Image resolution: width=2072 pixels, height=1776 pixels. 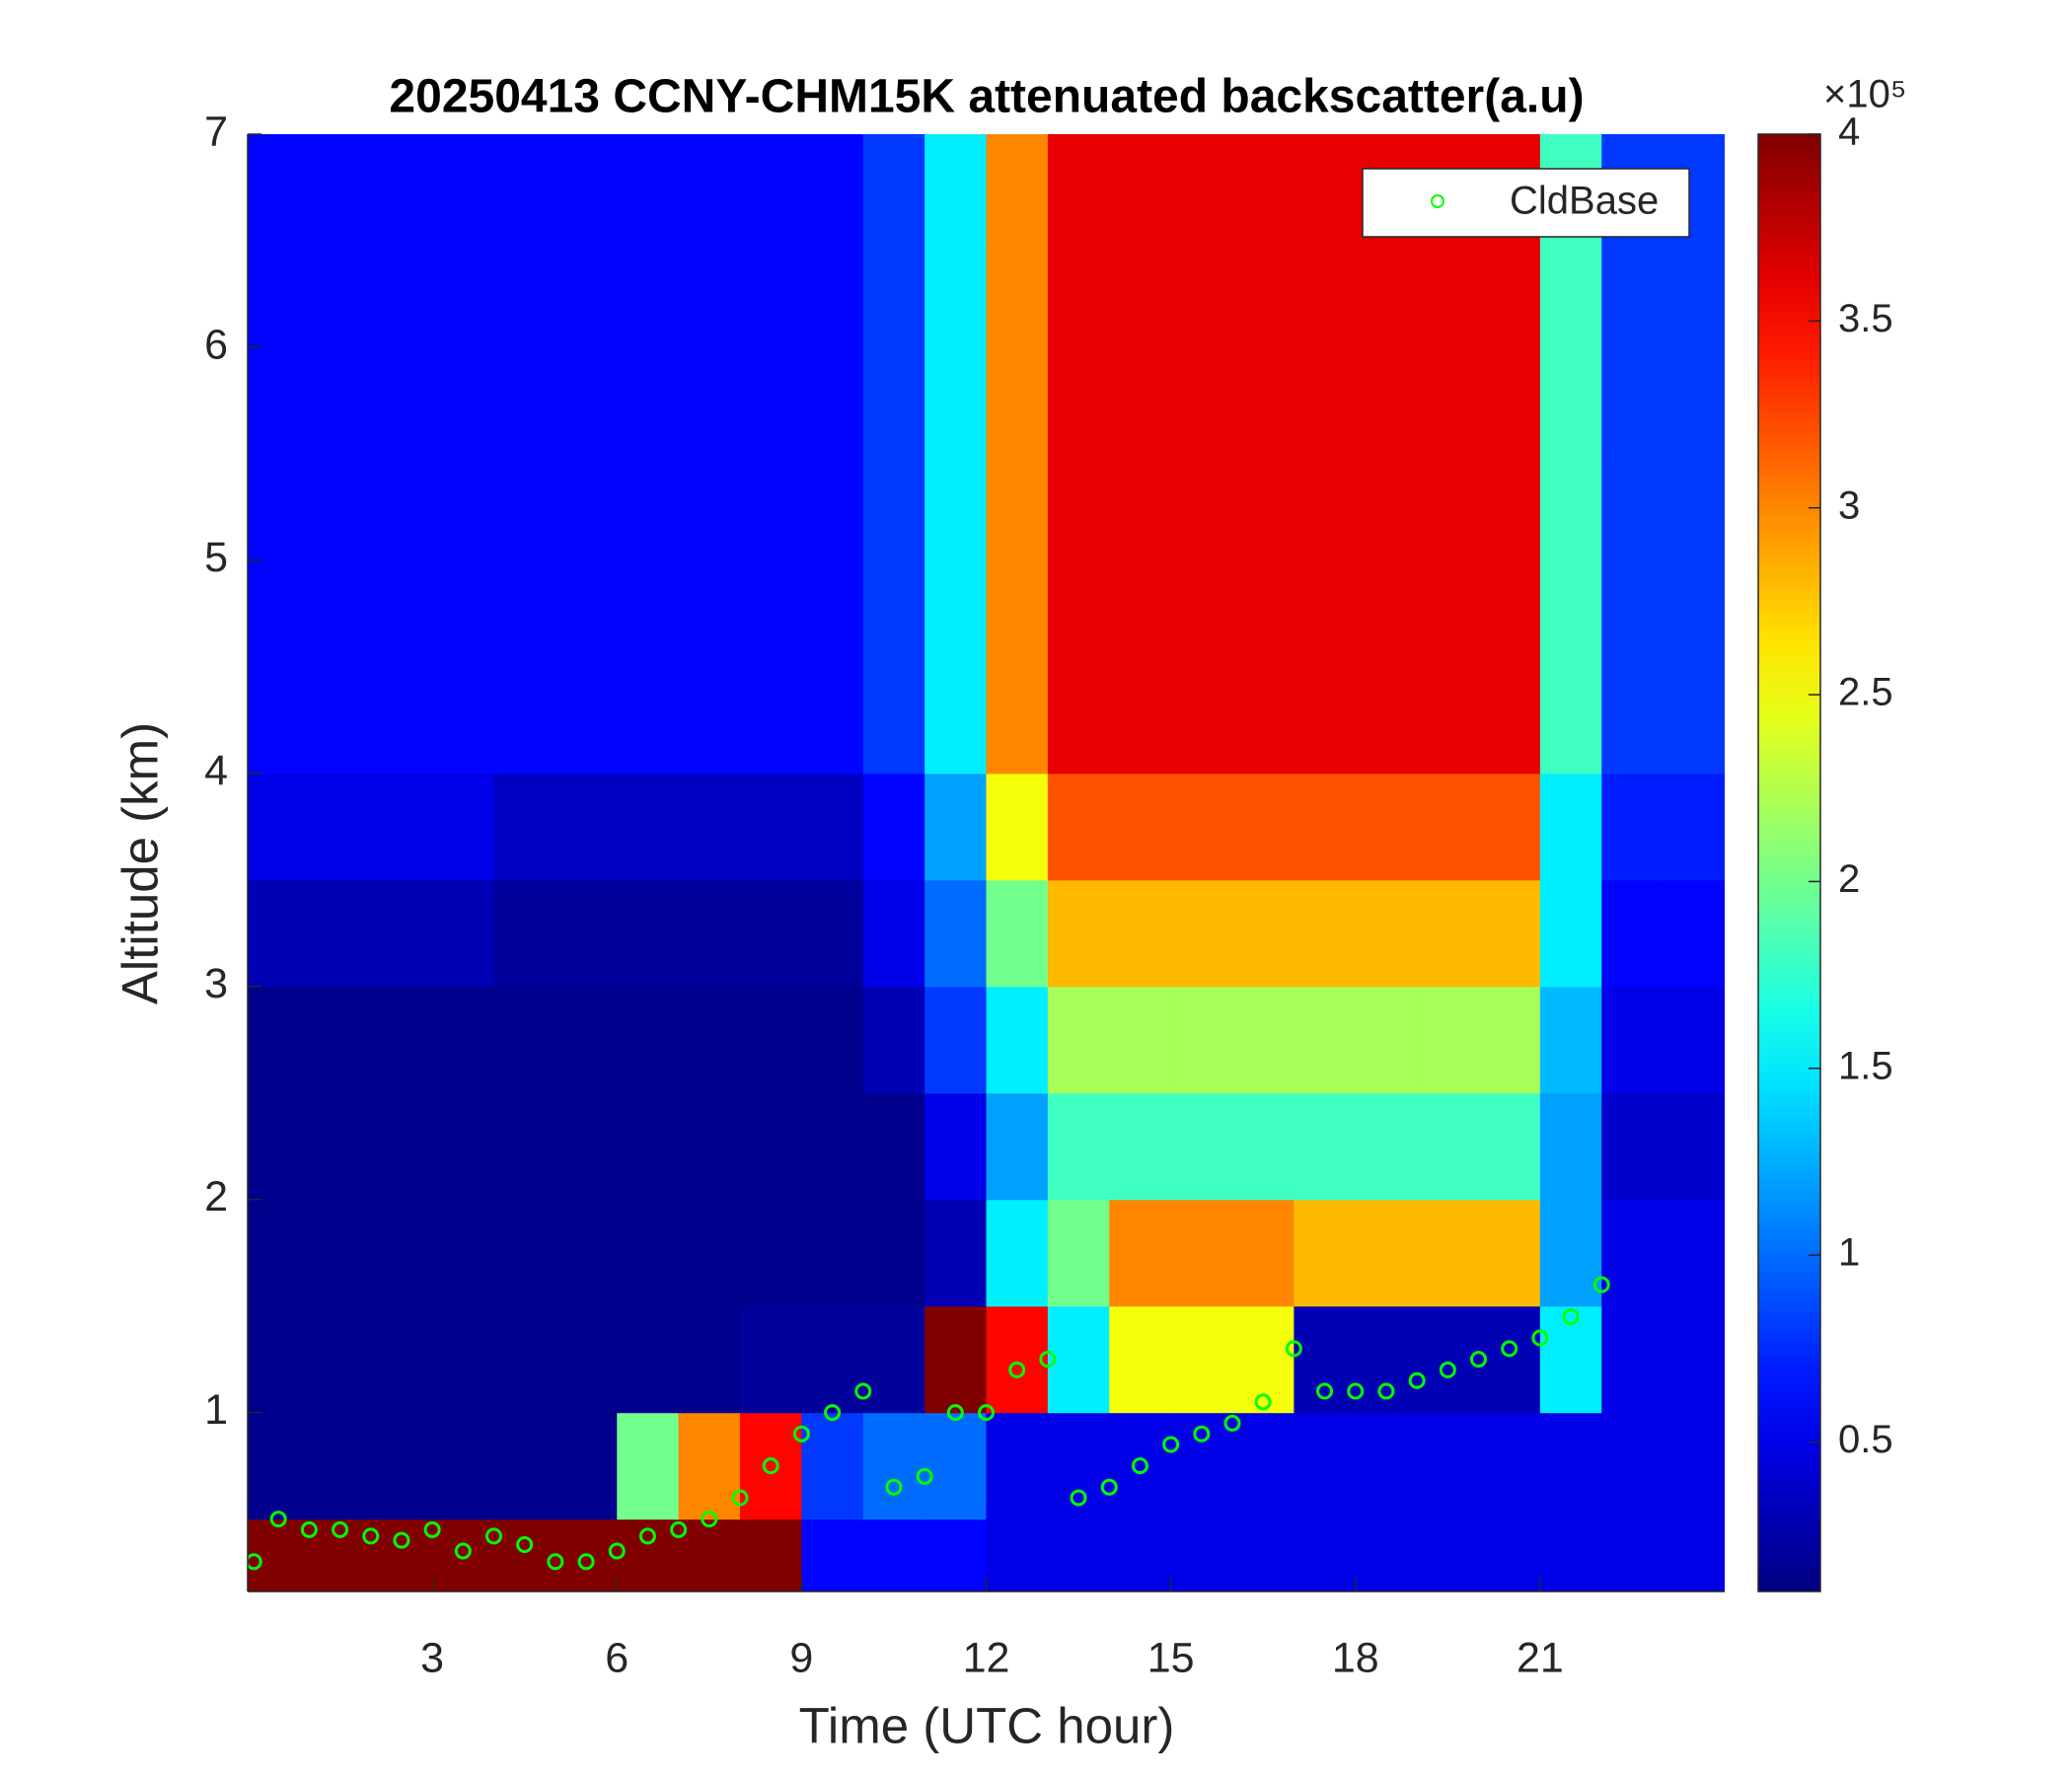 What do you see at coordinates (1438, 201) in the screenshot?
I see `legend-marker` at bounding box center [1438, 201].